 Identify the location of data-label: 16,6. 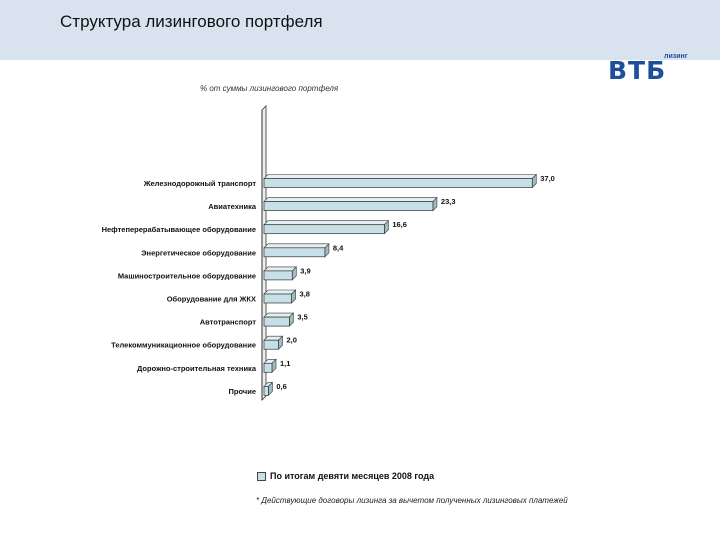
(399, 224).